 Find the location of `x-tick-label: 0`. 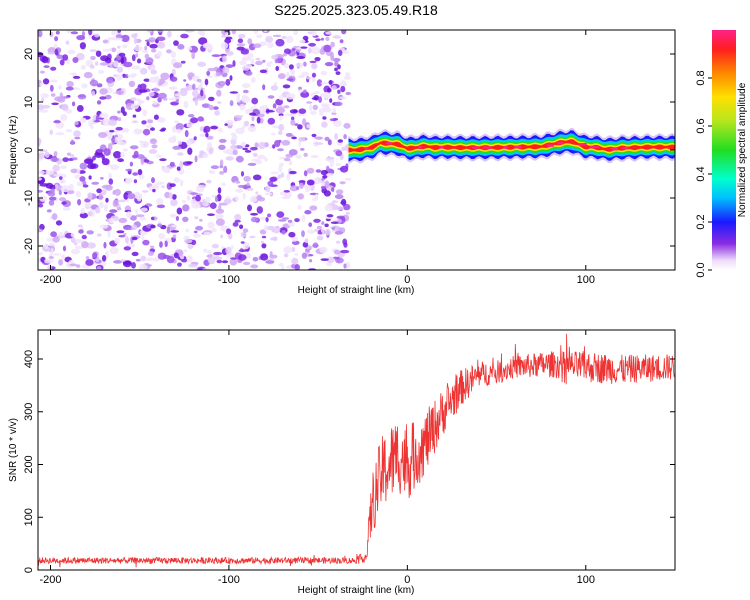

x-tick-label: 0 is located at coordinates (407, 580).